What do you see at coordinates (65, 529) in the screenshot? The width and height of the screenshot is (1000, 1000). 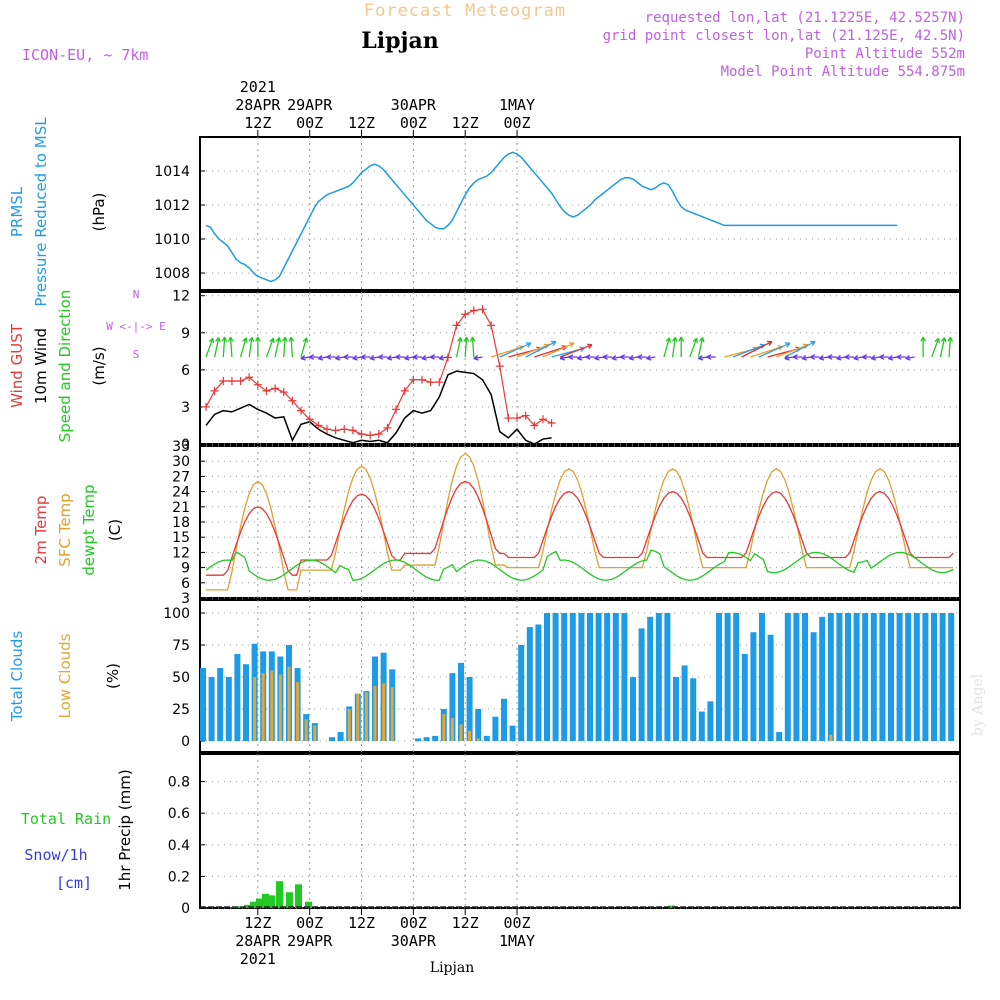 I see `sfc-temp-label: SFC Temp` at bounding box center [65, 529].